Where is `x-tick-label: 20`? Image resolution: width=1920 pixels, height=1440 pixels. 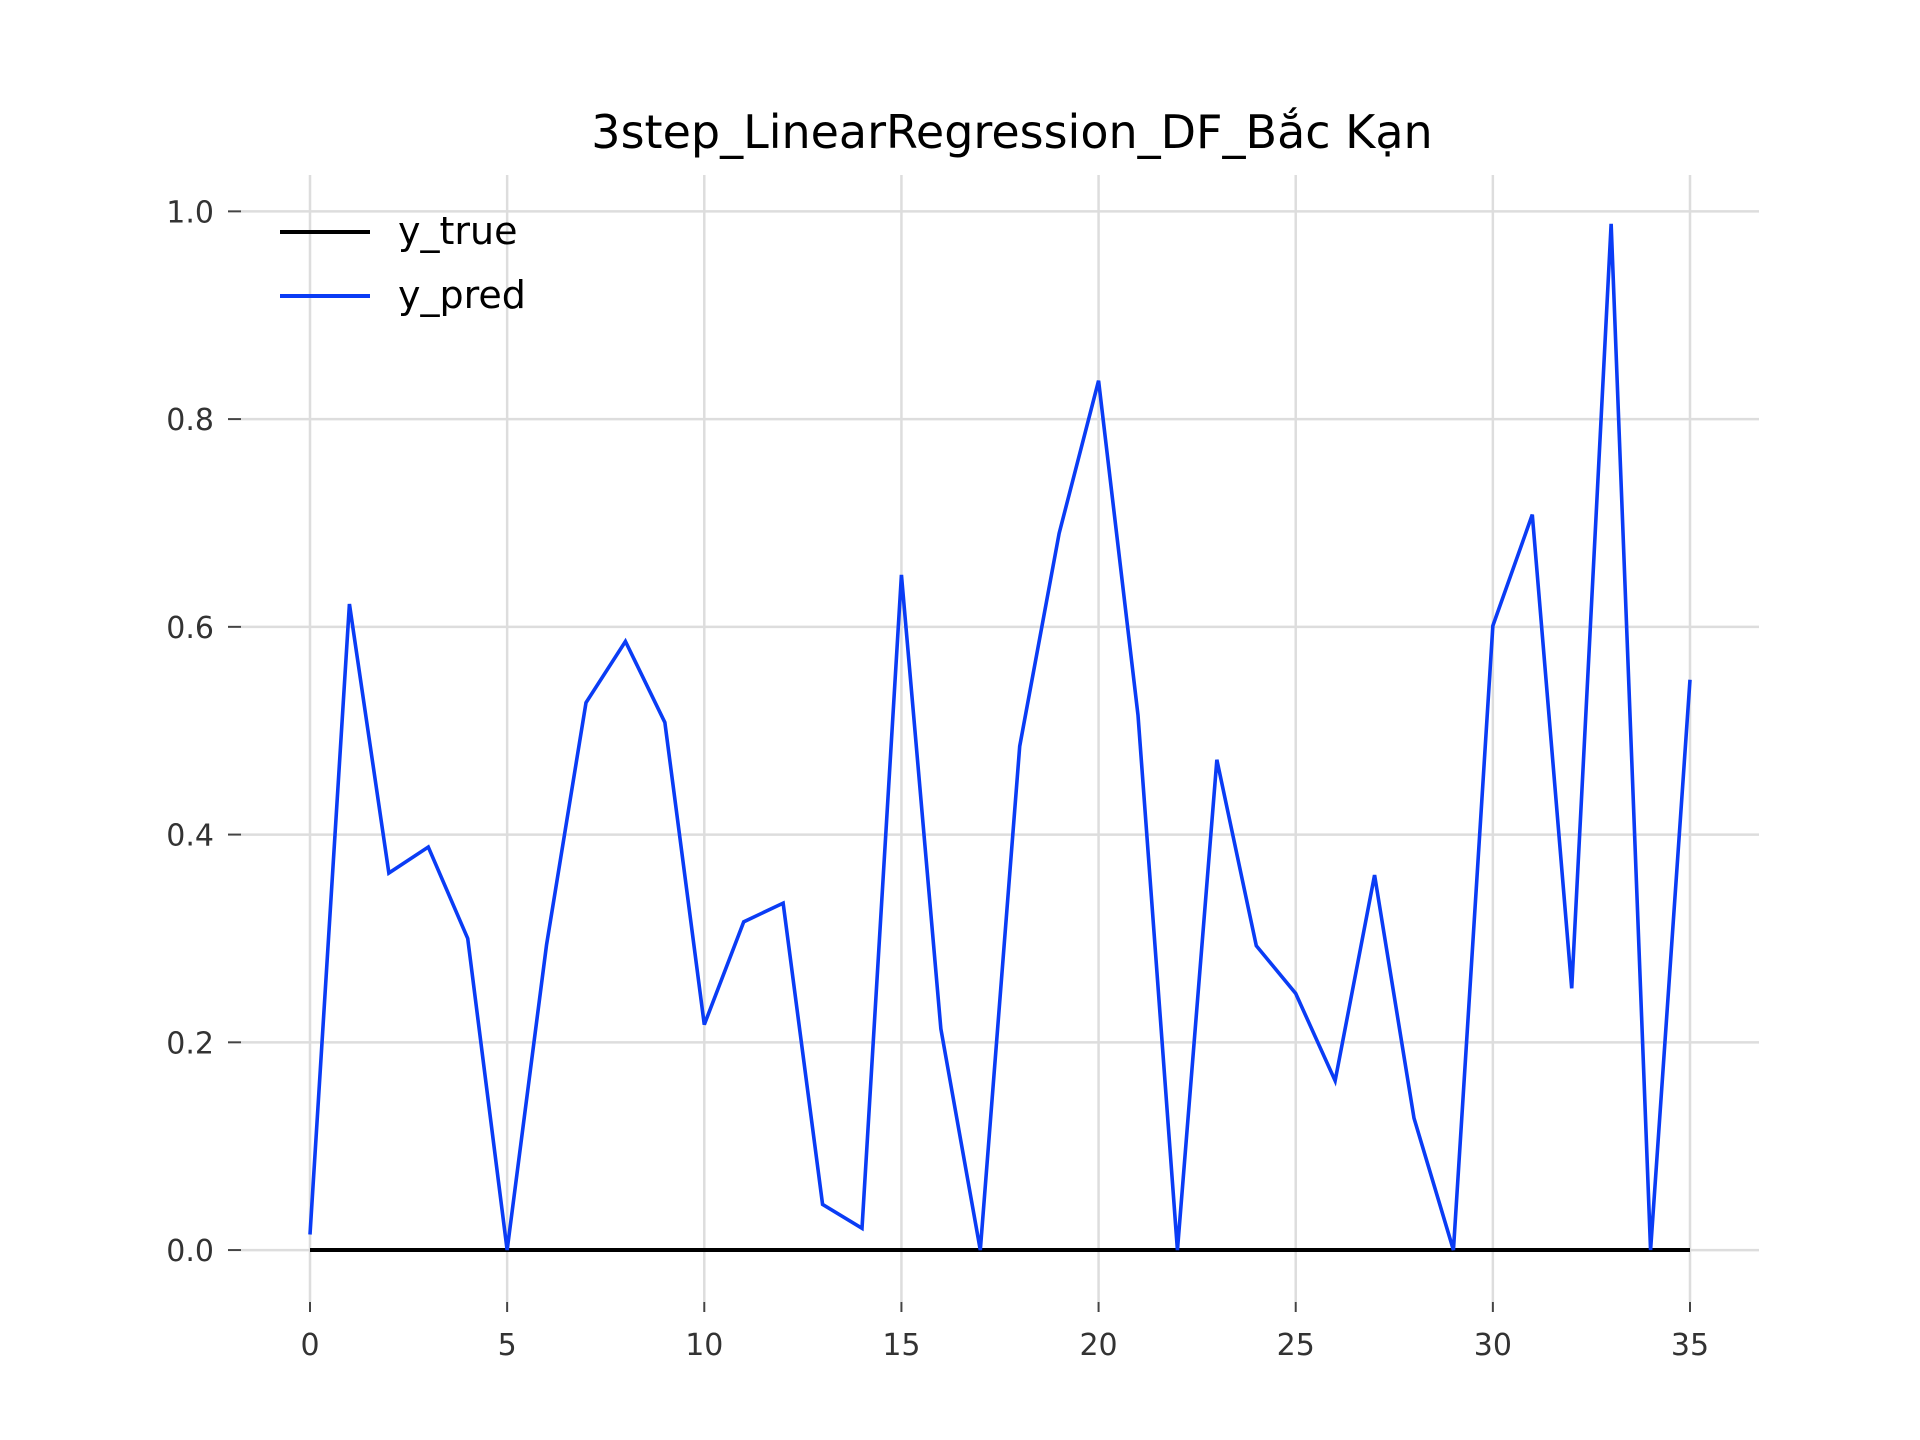
x-tick-label: 20 is located at coordinates (1098, 1345).